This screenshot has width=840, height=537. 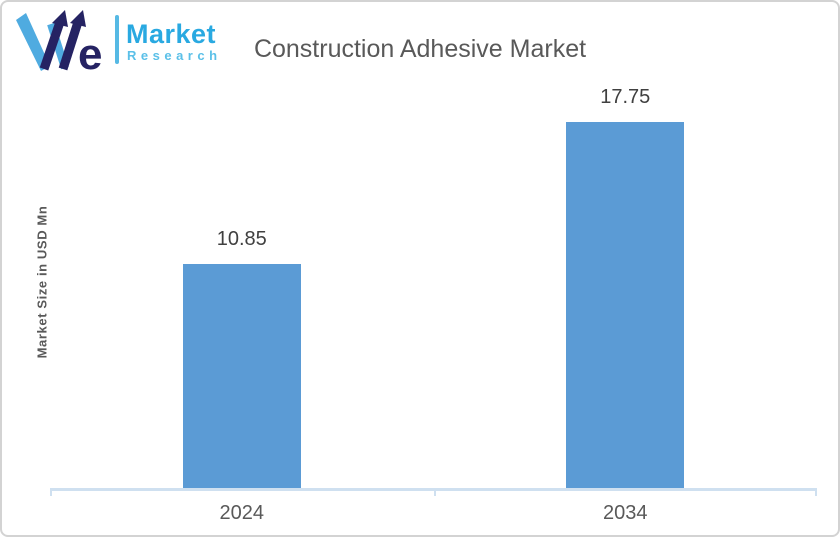 I want to click on bar-2024, so click(x=241, y=376).